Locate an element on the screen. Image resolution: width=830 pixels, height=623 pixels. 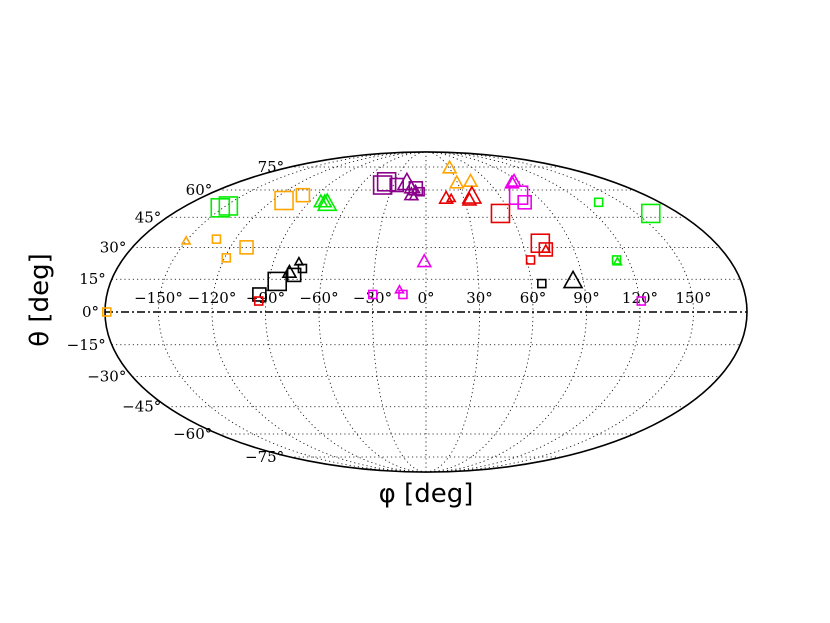
y-tick-label: −45° is located at coordinates (141, 407).